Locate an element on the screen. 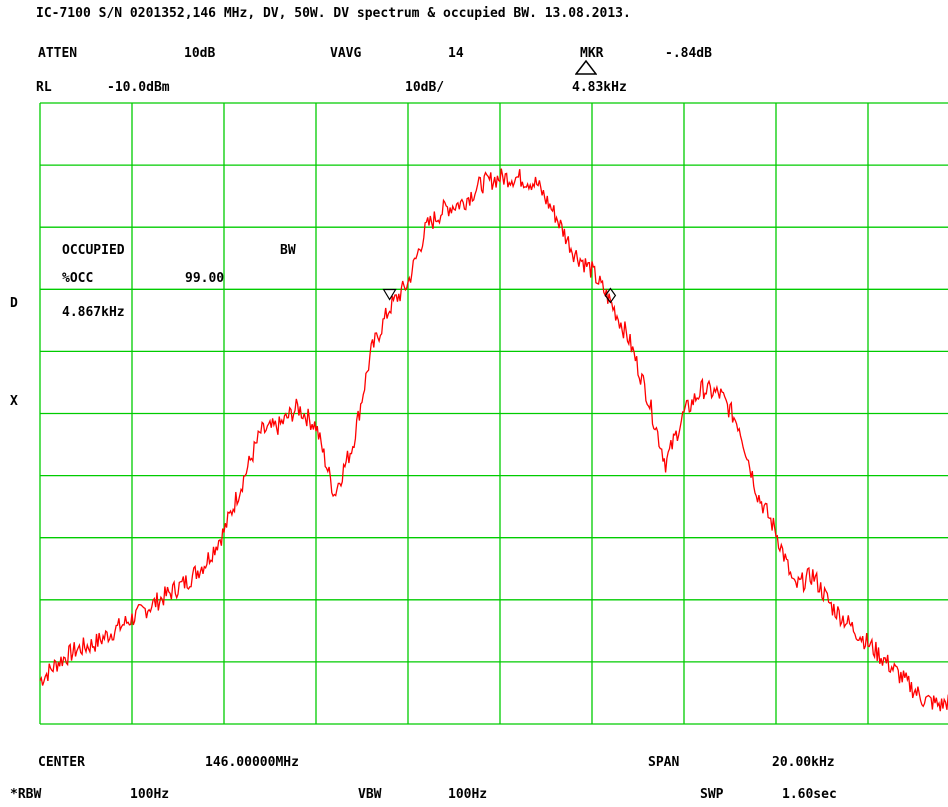 This screenshot has height=807, width=948. span-value: 20.00kHz is located at coordinates (803, 762).